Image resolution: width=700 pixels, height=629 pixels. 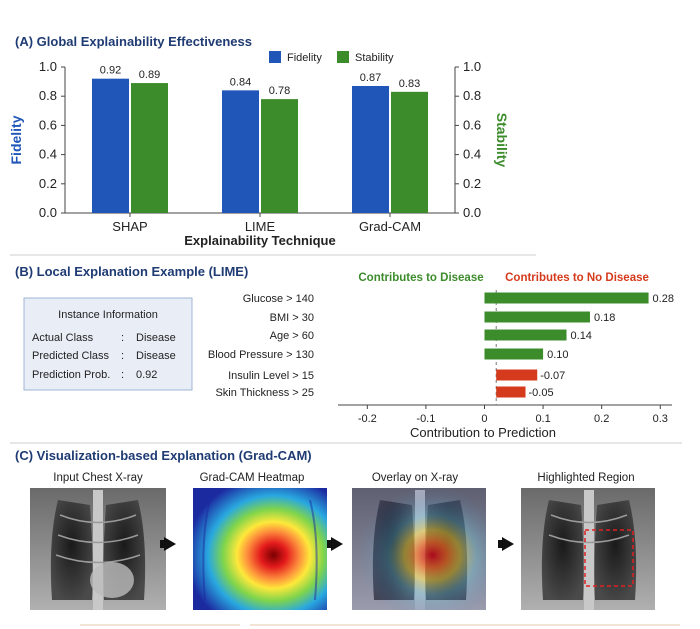 What do you see at coordinates (472, 95) in the screenshot?
I see `y2-tick-label: 0.8` at bounding box center [472, 95].